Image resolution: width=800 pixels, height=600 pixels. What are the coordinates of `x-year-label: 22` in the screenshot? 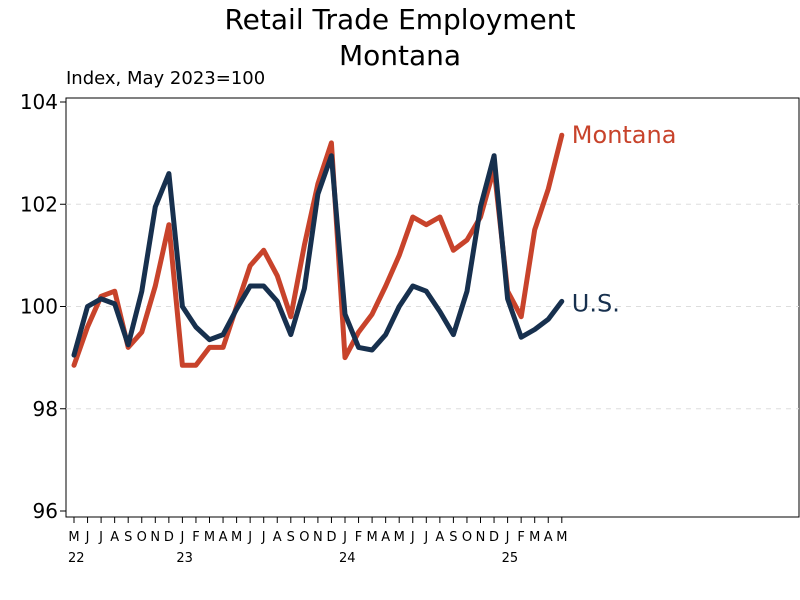 It's located at (76, 558).